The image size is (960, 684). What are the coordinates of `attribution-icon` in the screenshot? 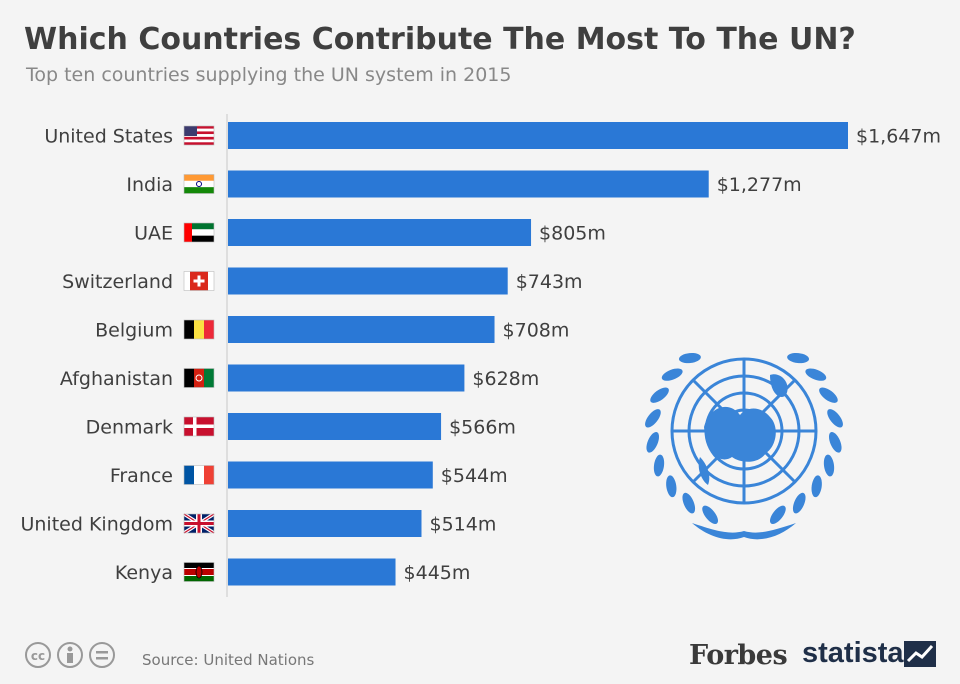 It's located at (70, 655).